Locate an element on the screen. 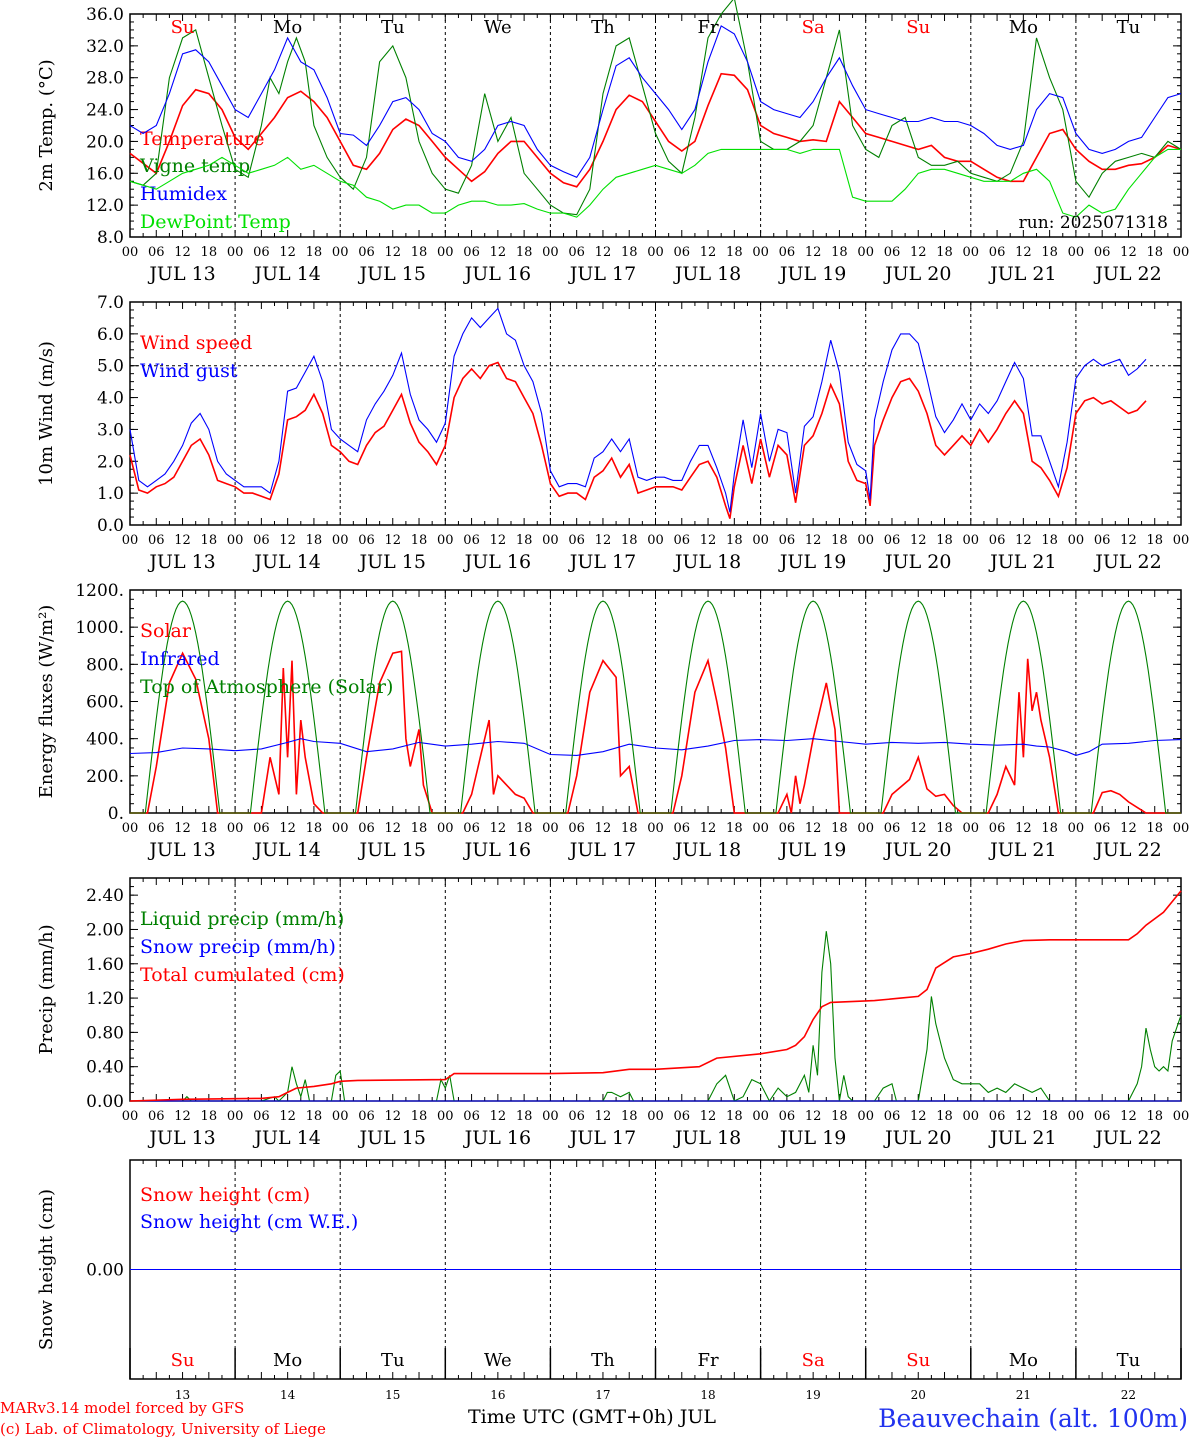 The height and width of the screenshot is (1440, 1194). date-label: JUL 17 is located at coordinates (602, 274).